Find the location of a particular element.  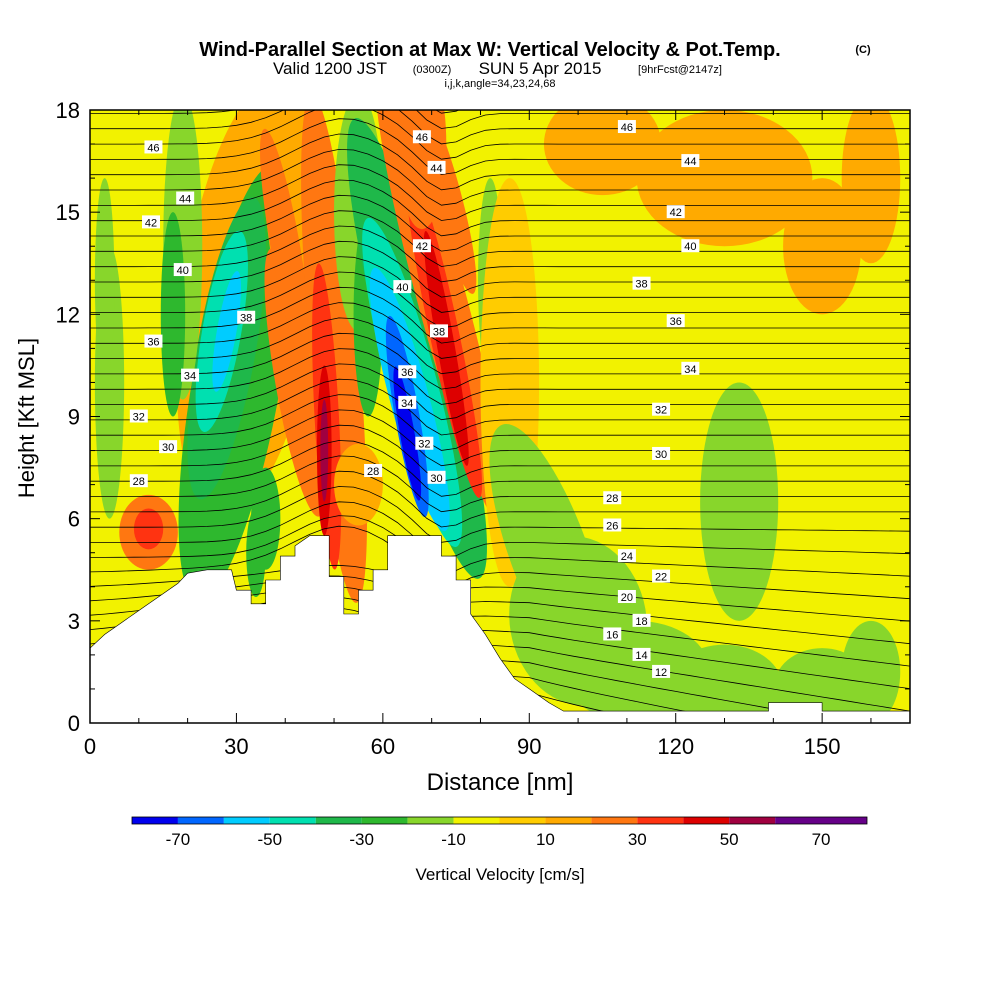

contour-label-text: 38 is located at coordinates (641, 285).